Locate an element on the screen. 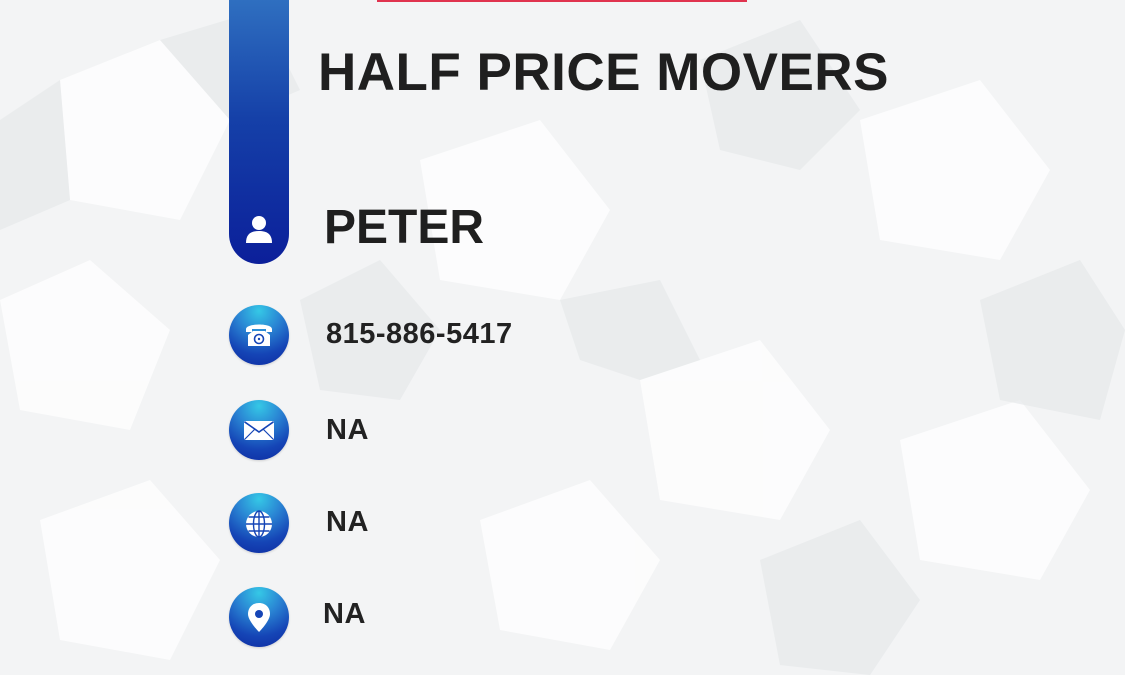 The height and width of the screenshot is (675, 1125). globe-icon-badge is located at coordinates (259, 523).